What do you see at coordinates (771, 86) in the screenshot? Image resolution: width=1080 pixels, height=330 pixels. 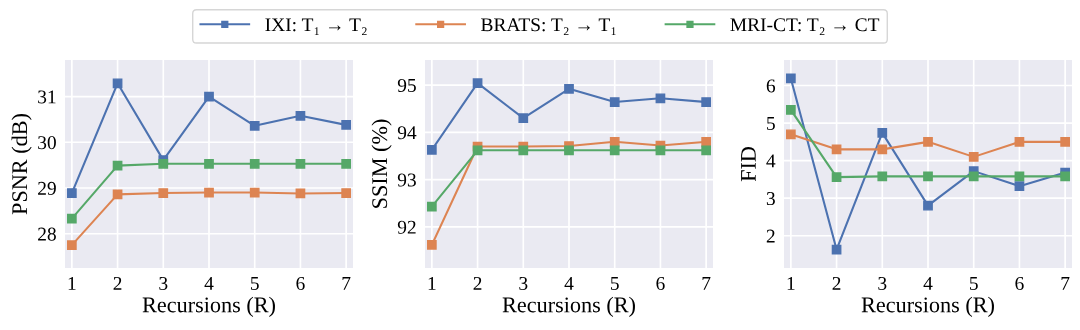 I see `y-tick-label: 6` at bounding box center [771, 86].